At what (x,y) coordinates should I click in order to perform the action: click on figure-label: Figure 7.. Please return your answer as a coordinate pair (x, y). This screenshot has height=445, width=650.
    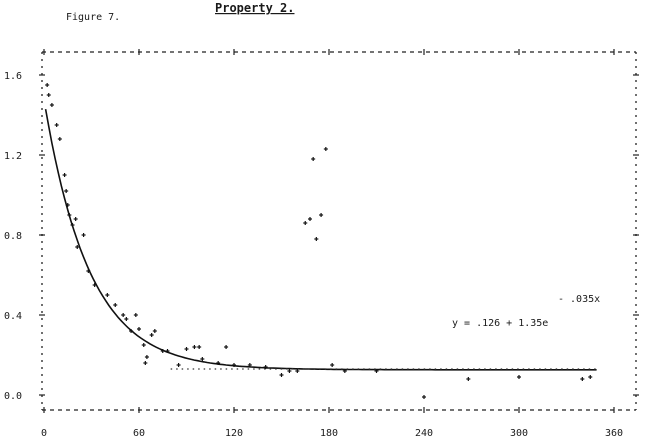
    Looking at the image, I should click on (93, 17).